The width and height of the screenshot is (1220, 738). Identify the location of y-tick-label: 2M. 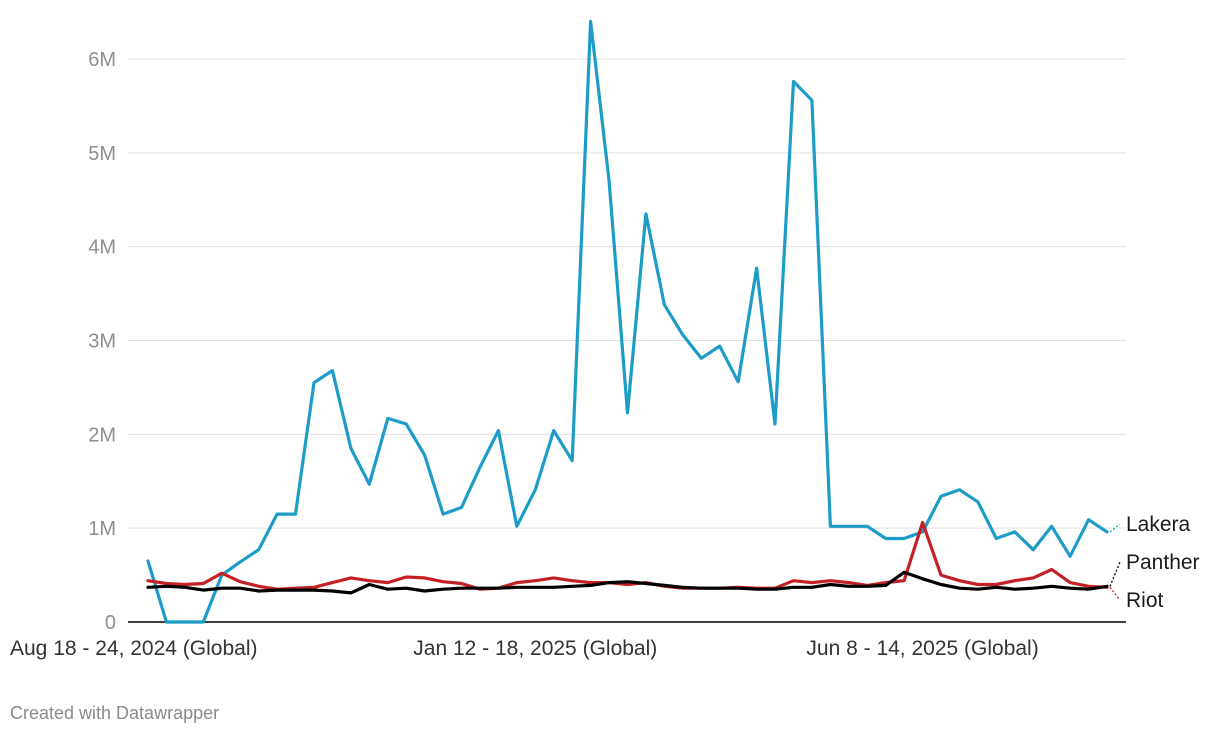
(102, 435).